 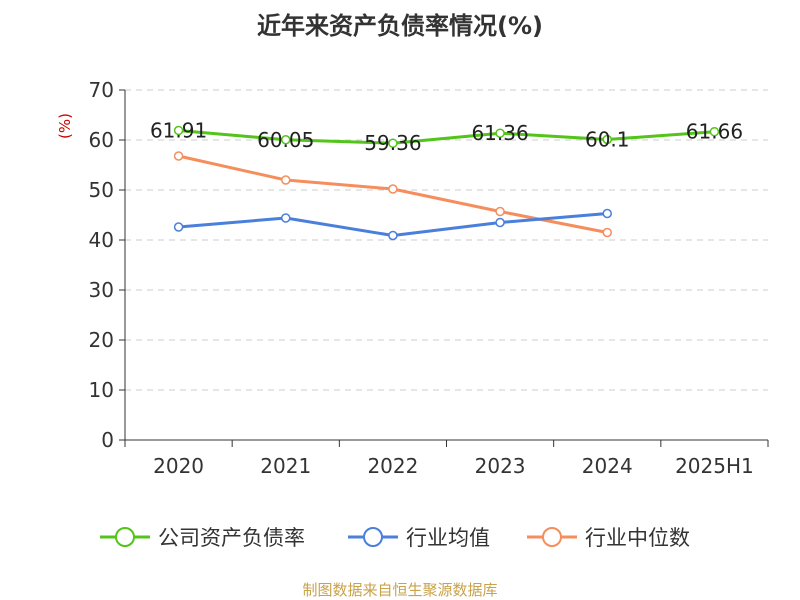 I want to click on x-tick-label: 2024, so click(x=607, y=466).